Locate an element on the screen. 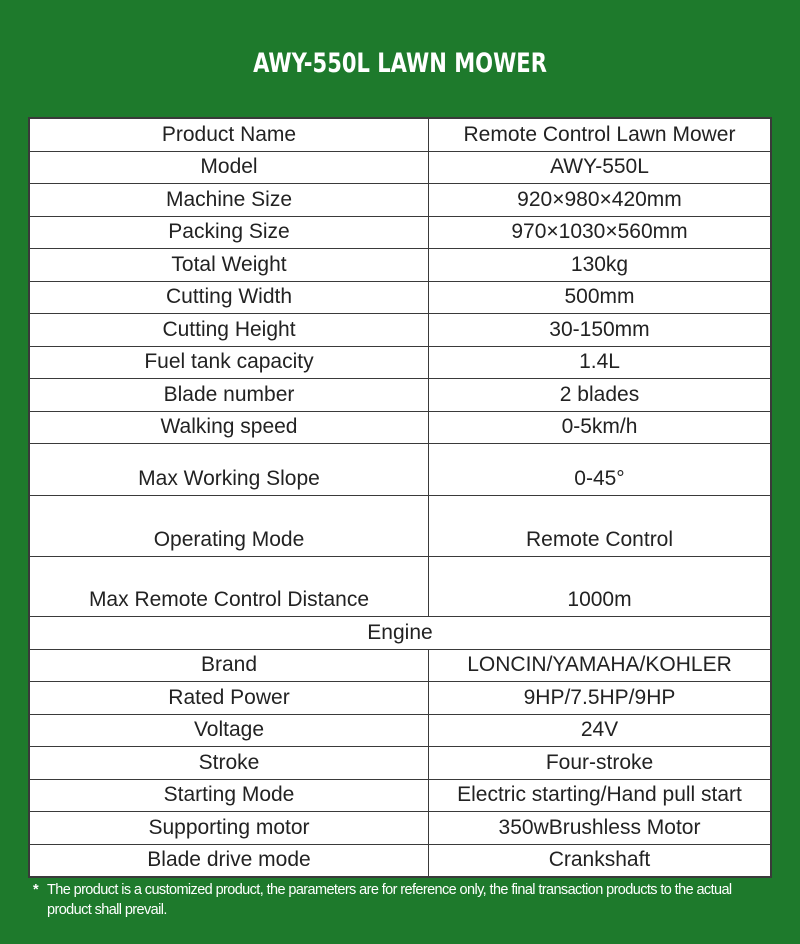 Image resolution: width=800 pixels, height=944 pixels. spec-value: LONCIN/YAMAHA/KOHLER is located at coordinates (600, 665).